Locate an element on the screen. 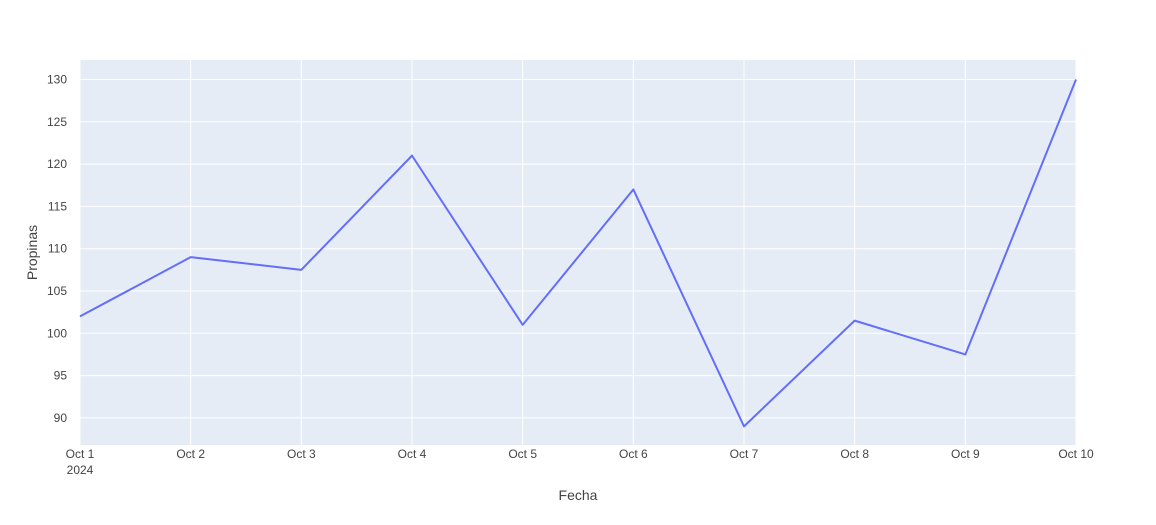 The width and height of the screenshot is (1156, 525). y-tick-label: 110 is located at coordinates (57, 249).